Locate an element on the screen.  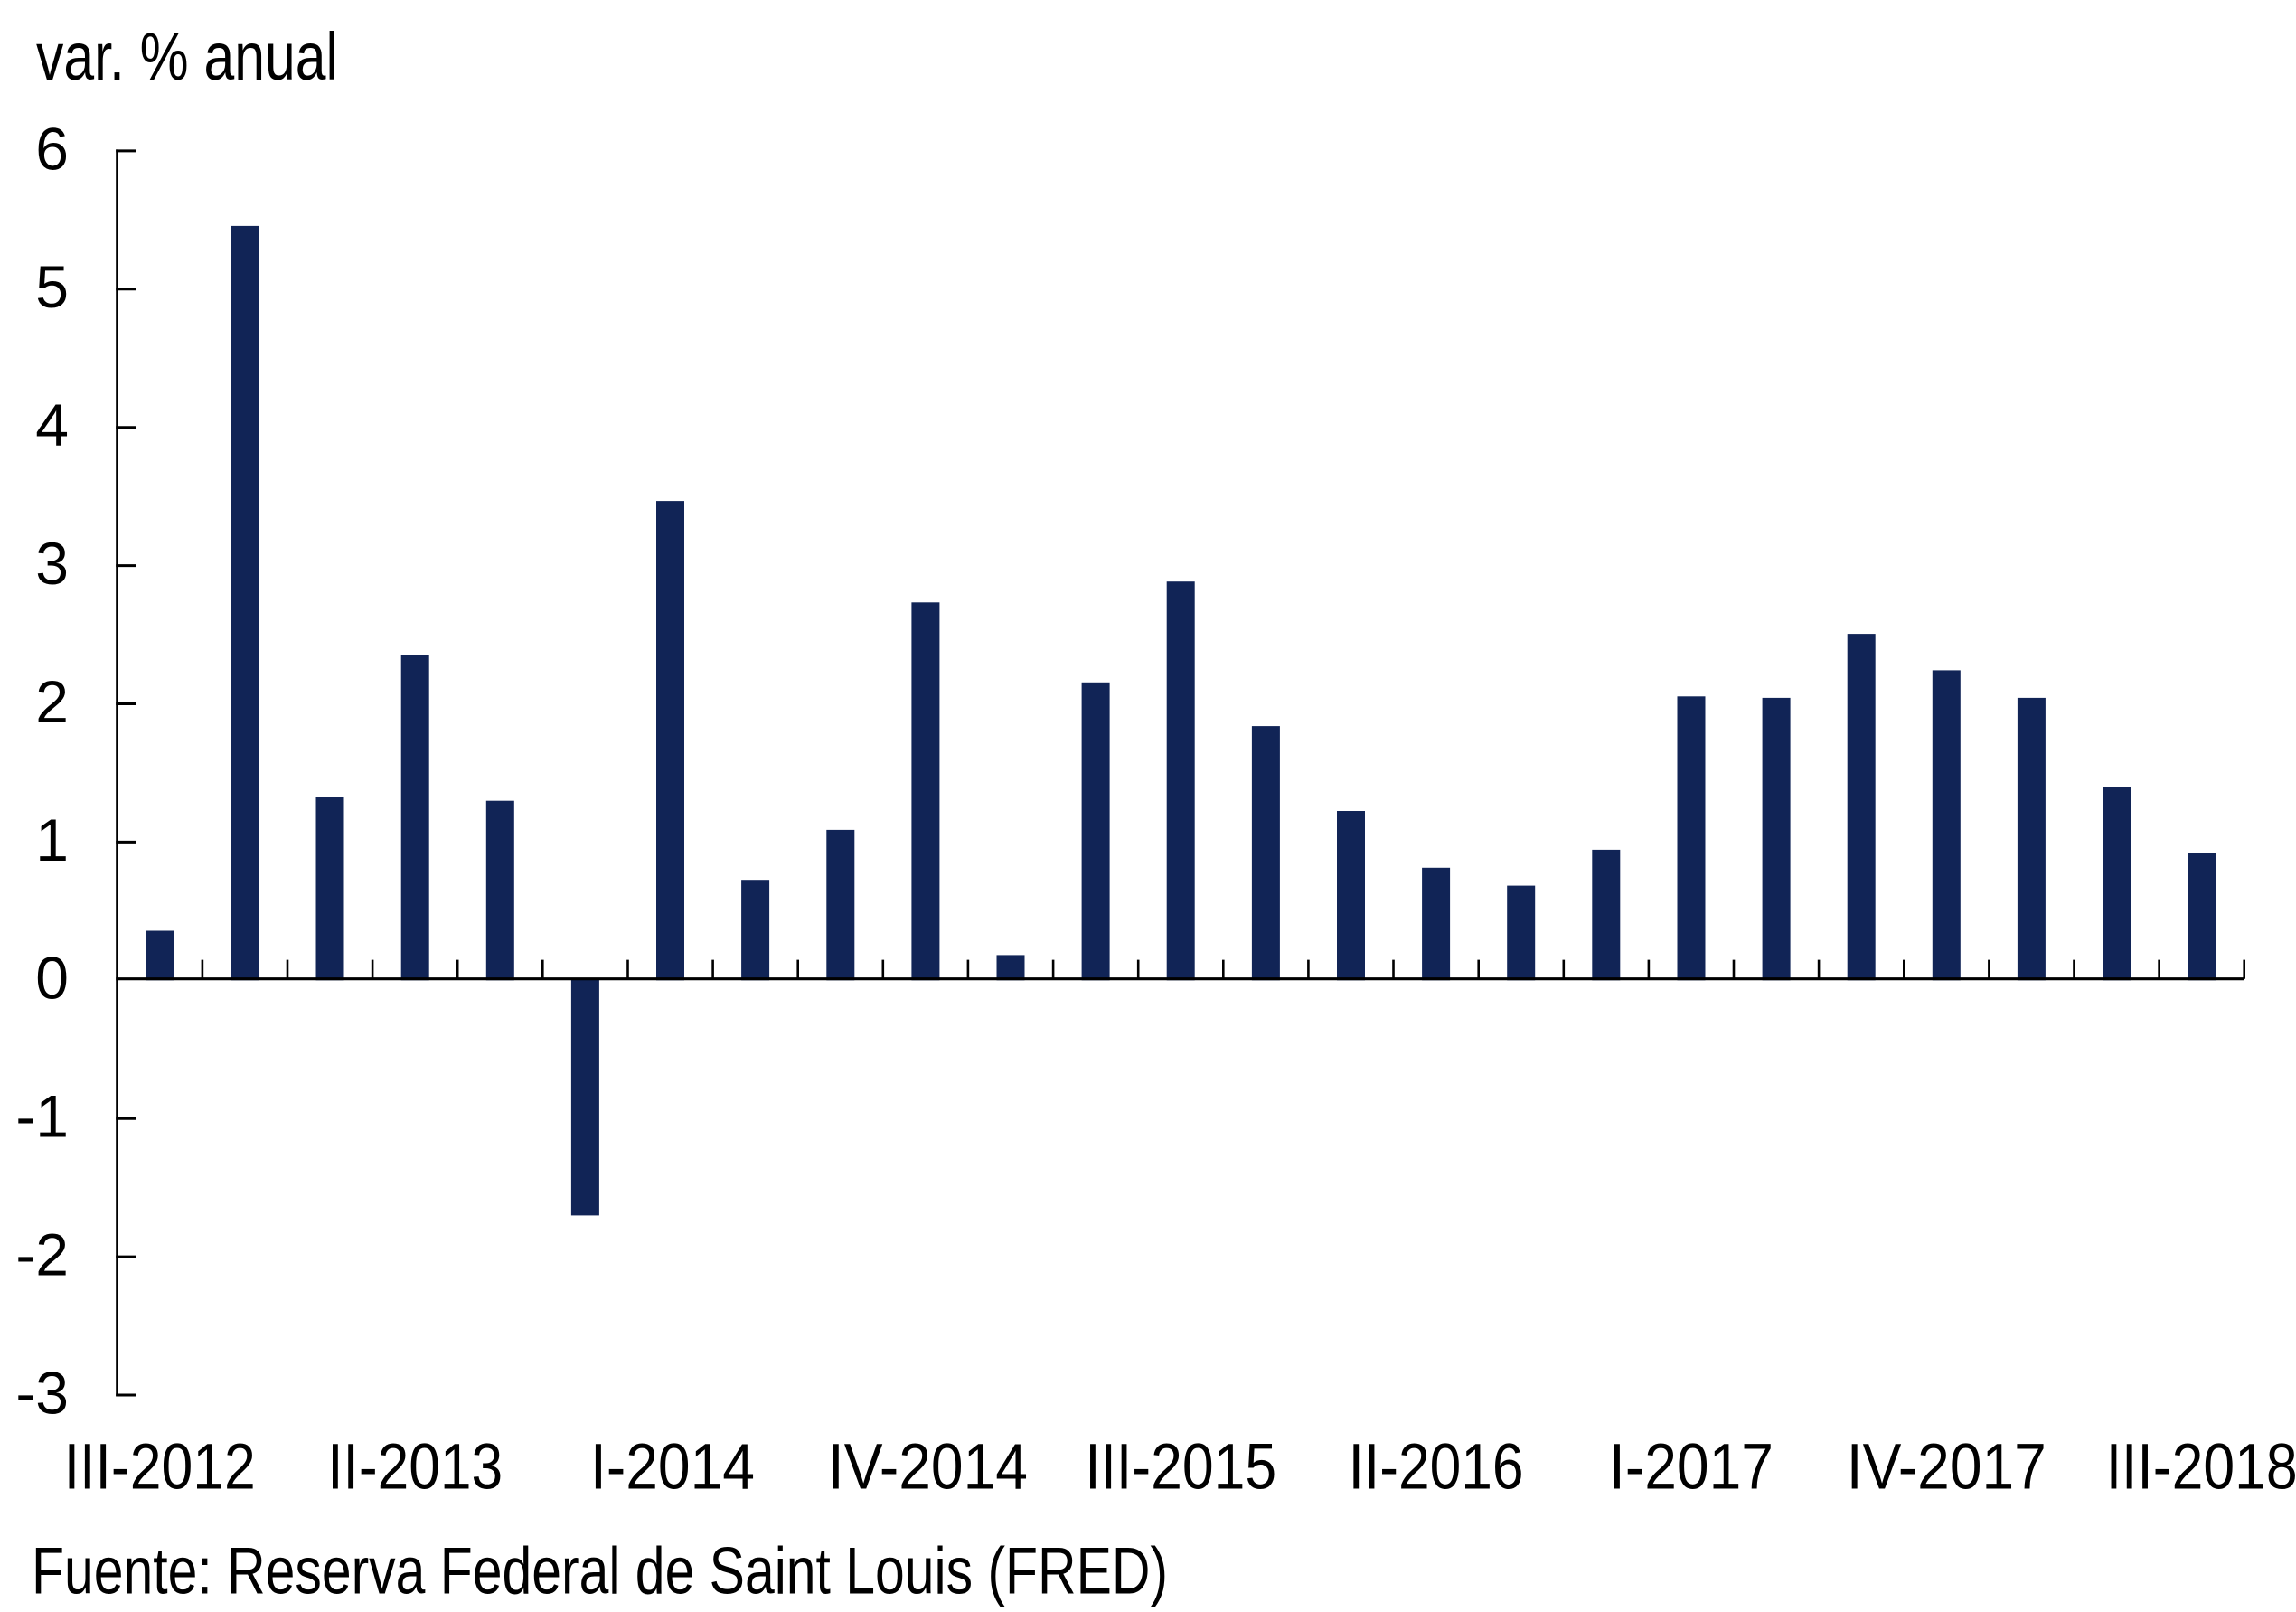
svg-text: III-2012 is located at coordinates (160, 1467).